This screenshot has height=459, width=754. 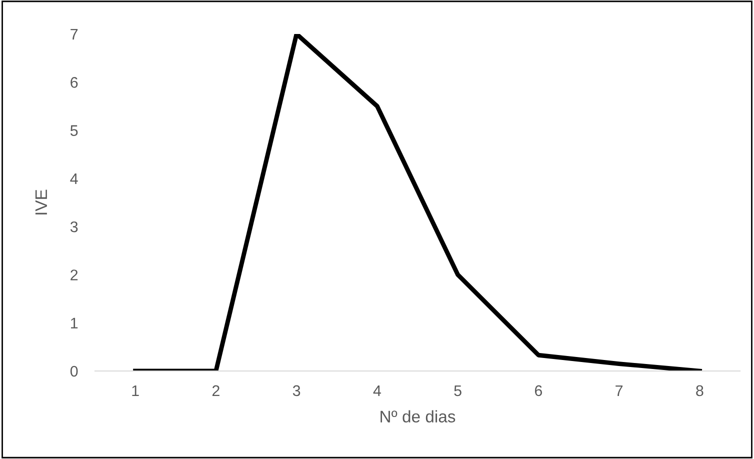 I want to click on y-tick-label: 7, so click(x=74, y=34).